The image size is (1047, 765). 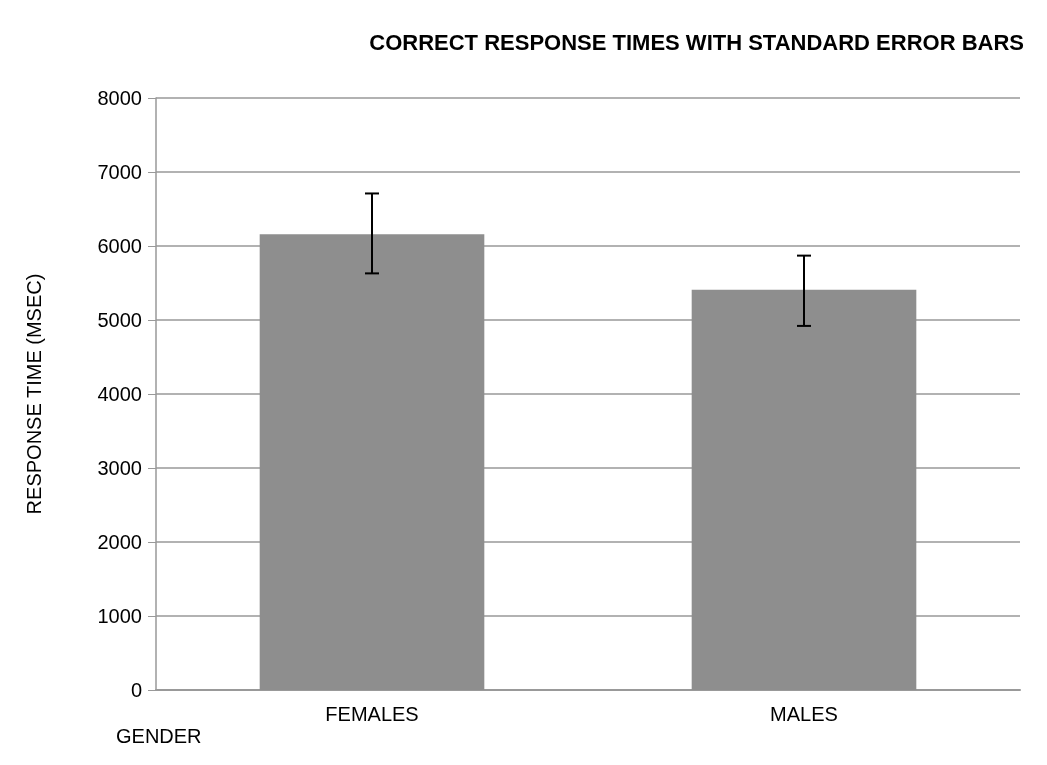 What do you see at coordinates (119, 98) in the screenshot?
I see `y-tick-label: 8000` at bounding box center [119, 98].